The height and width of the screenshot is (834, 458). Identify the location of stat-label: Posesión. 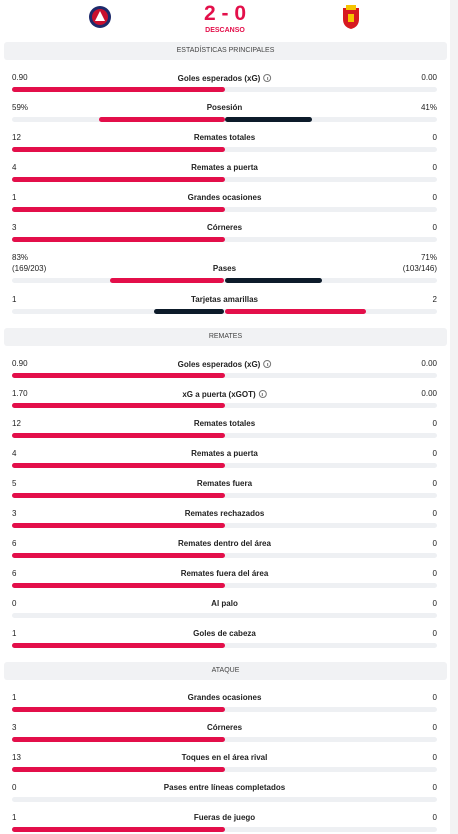
(224, 107).